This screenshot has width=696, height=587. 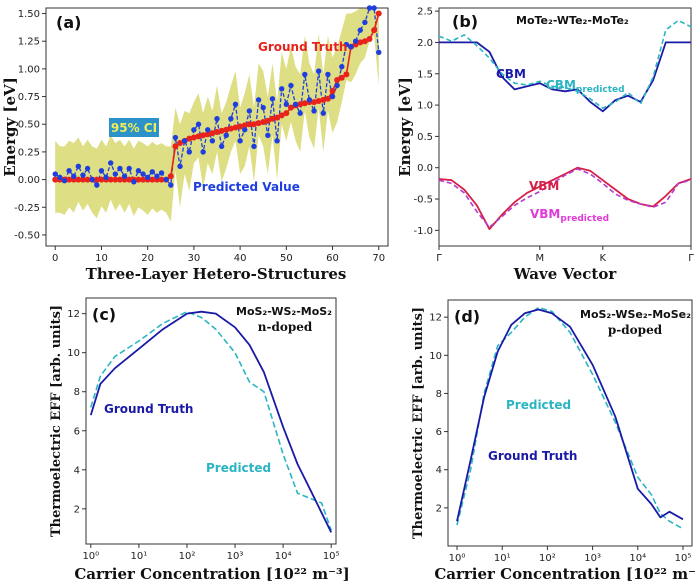 What do you see at coordinates (585, 86) in the screenshot?
I see `panel-b-cbm-predicted-label: CBMpredicted` at bounding box center [585, 86].